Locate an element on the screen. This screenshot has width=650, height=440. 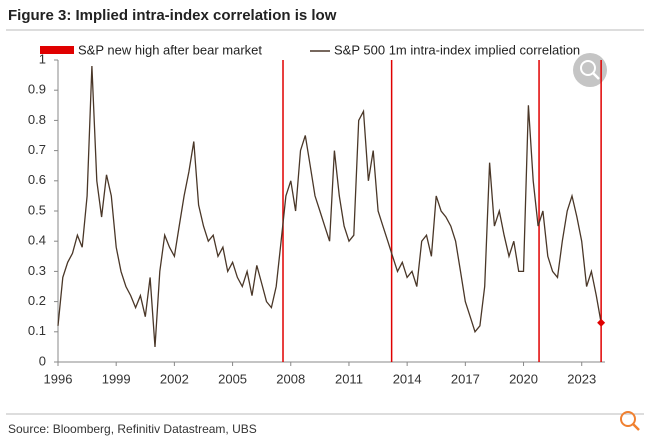
zoom-glass is located at coordinates (588, 68).